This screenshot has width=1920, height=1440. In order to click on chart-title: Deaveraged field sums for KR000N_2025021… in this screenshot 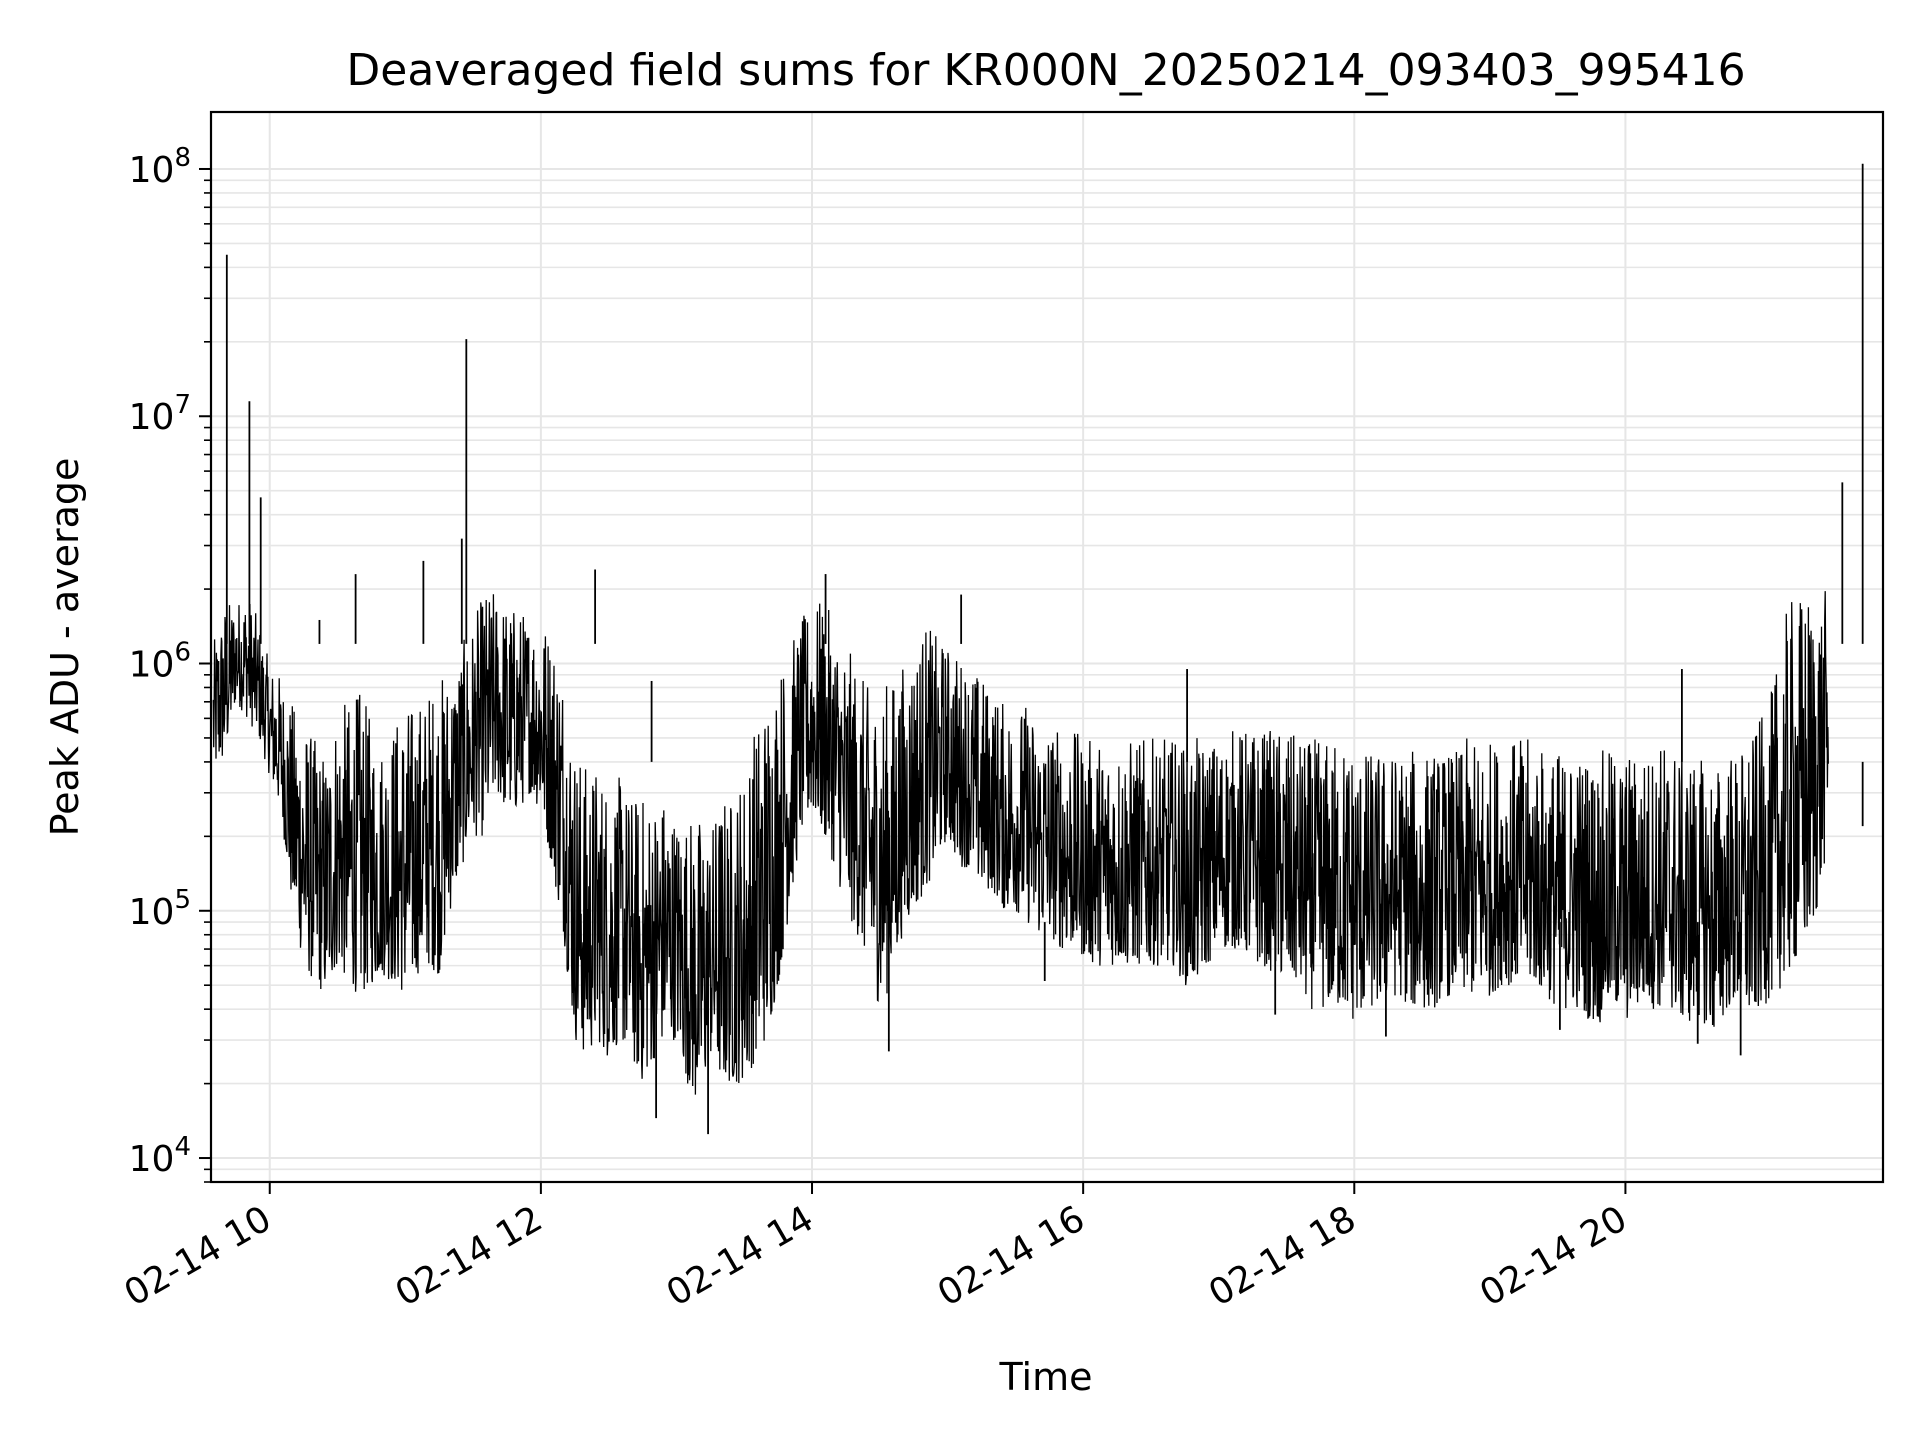, I will do `click(1045, 70)`.